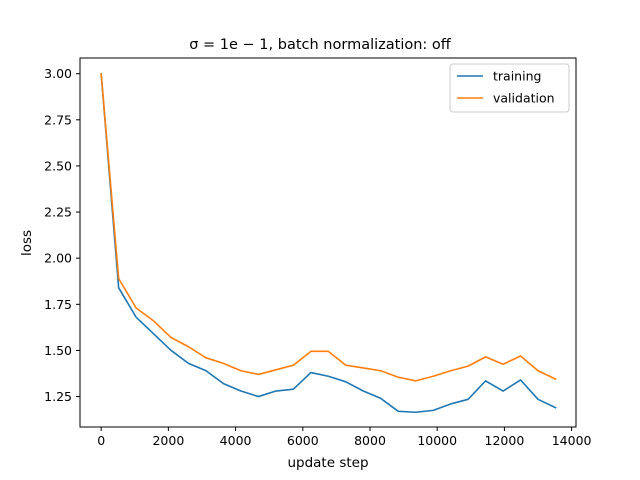 This screenshot has width=640, height=480. Describe the element at coordinates (344, 437) in the screenshot. I see `x-axis: 0 2000 4000 6000 8000 10000 12000 14000` at that location.